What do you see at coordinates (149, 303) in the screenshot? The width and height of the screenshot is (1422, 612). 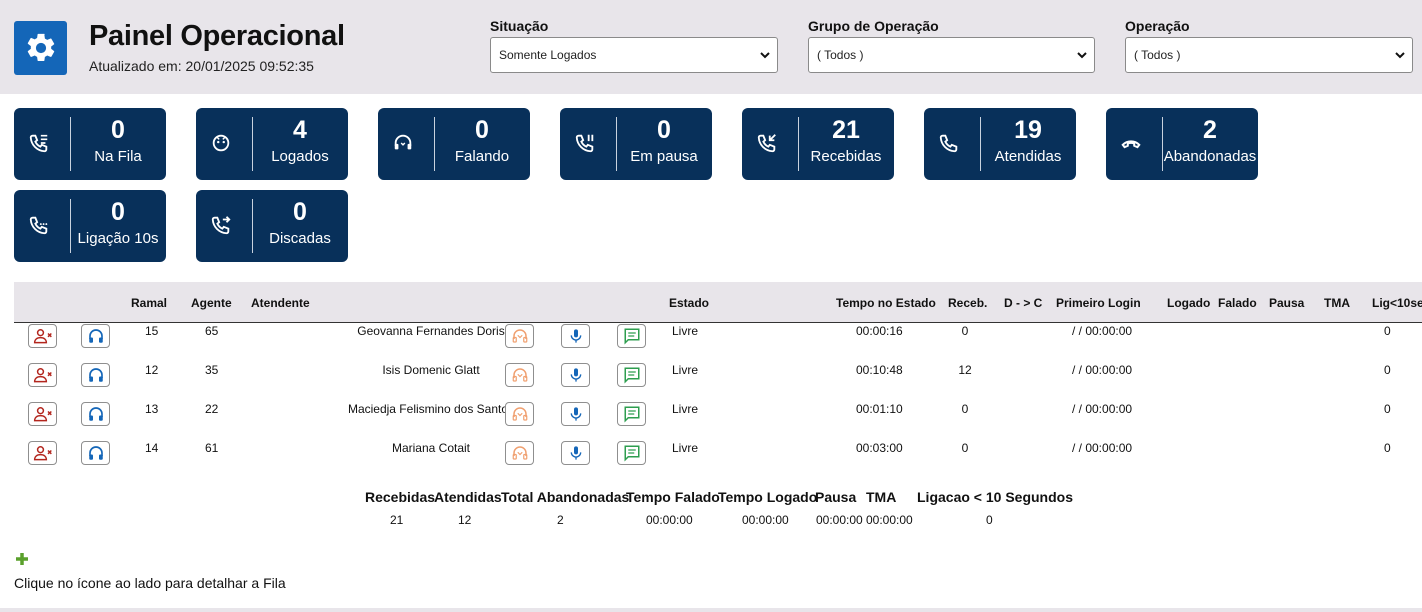 I see `col-ramal: Ramal` at bounding box center [149, 303].